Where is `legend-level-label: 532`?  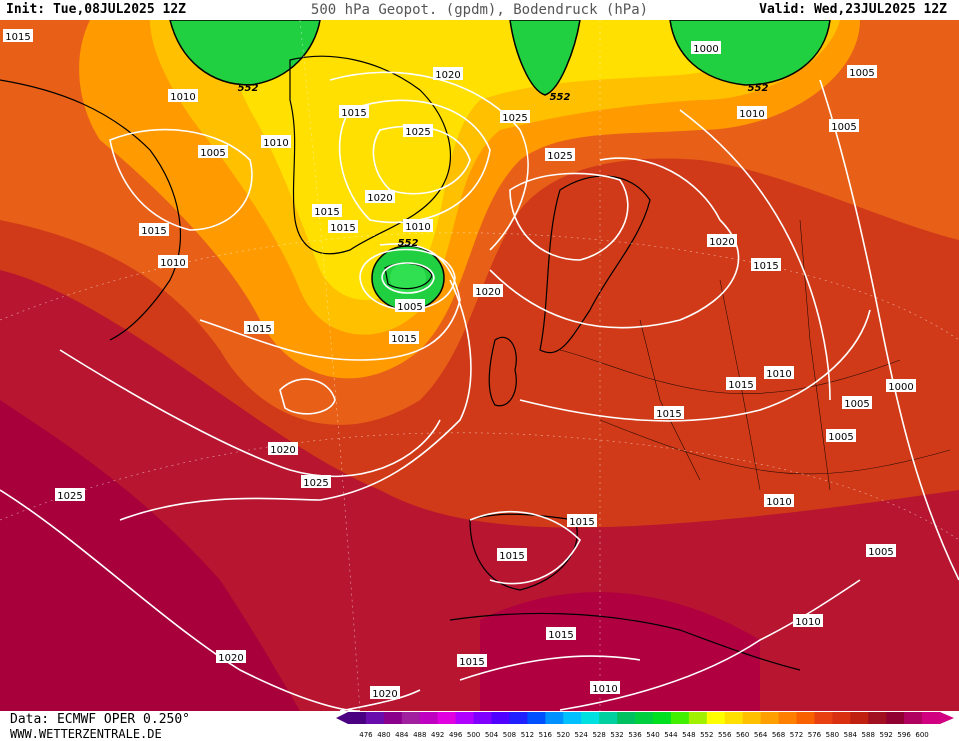
legend-level-label: 532 is located at coordinates (616, 735).